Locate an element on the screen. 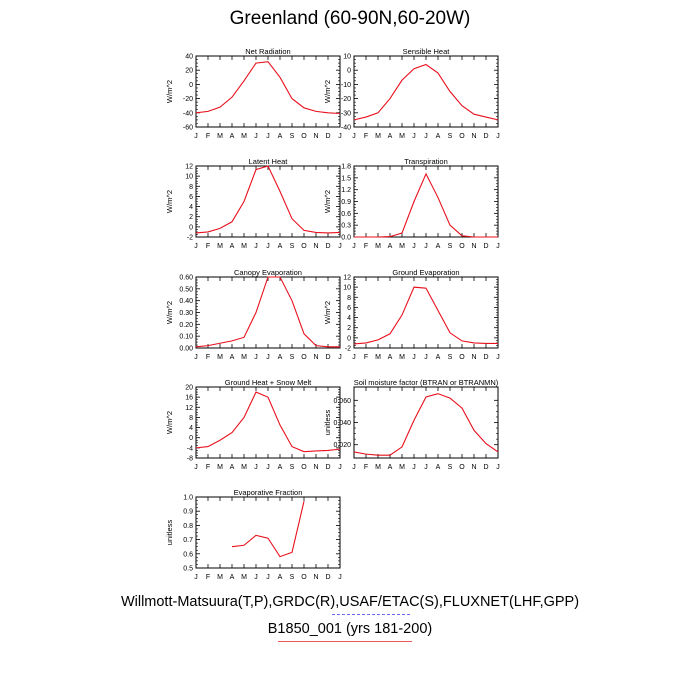 This screenshot has height=700, width=700. y-tick-label: 0.6 is located at coordinates (188, 554).